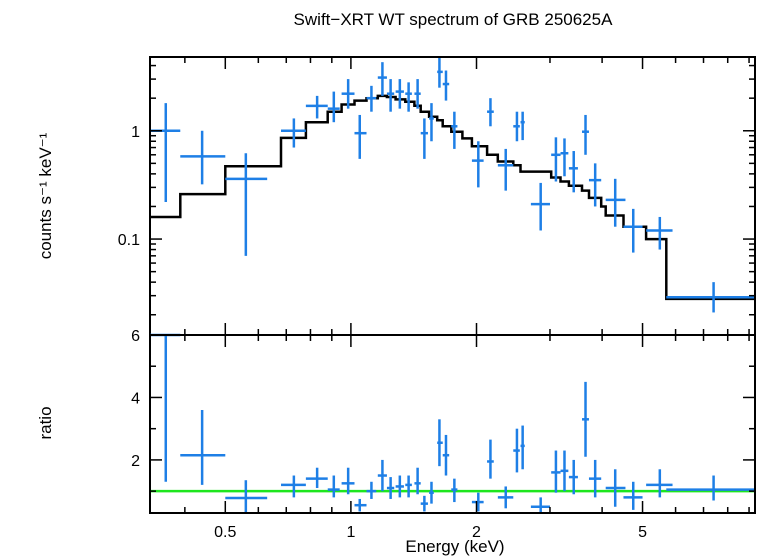 The width and height of the screenshot is (758, 556). I want to click on y-axis-label-spectrum: counts s⁻¹ keV⁻¹, so click(45, 195).